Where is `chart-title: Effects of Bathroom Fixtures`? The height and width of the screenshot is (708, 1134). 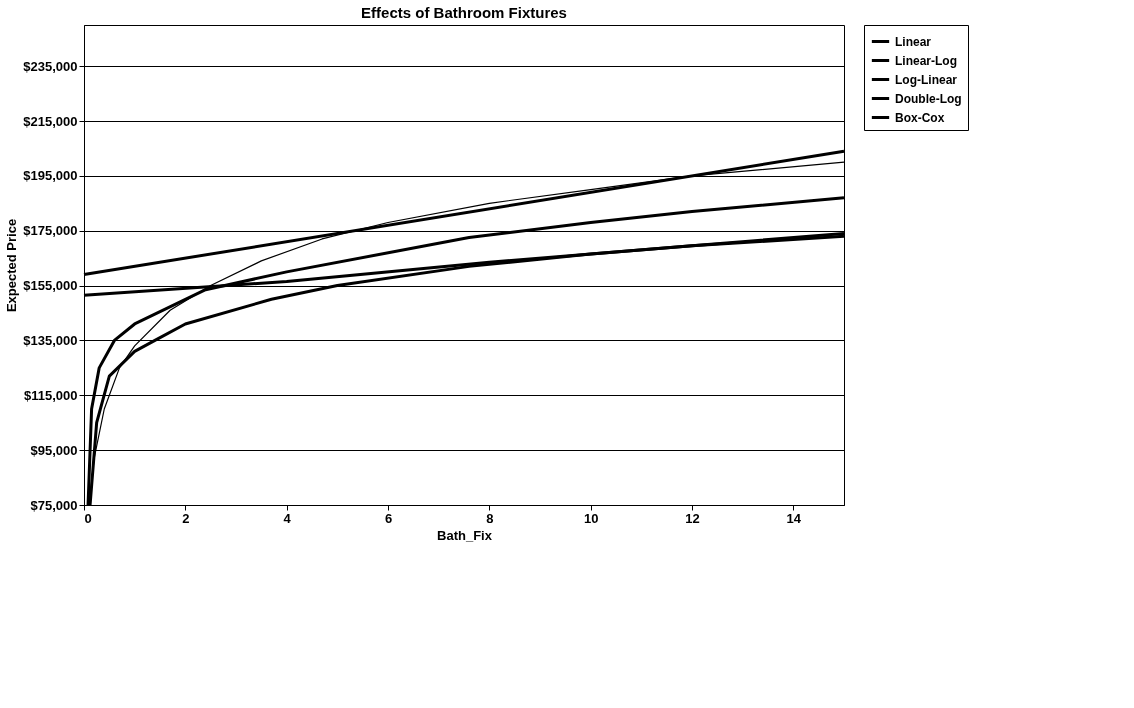 chart-title: Effects of Bathroom Fixtures is located at coordinates (464, 12).